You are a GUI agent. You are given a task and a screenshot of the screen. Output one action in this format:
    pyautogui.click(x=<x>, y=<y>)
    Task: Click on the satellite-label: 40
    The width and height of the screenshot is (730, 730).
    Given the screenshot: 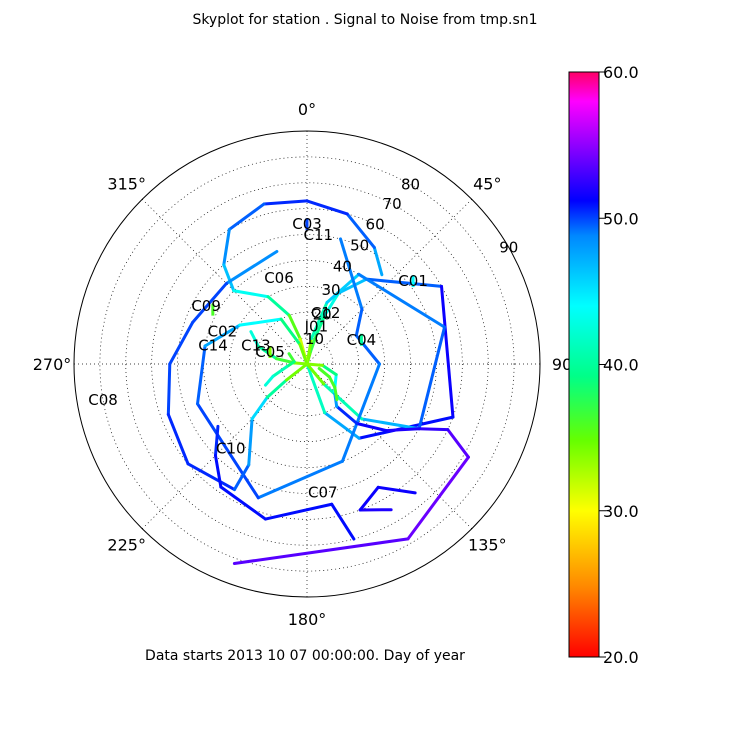 What is the action you would take?
    pyautogui.click(x=342, y=267)
    